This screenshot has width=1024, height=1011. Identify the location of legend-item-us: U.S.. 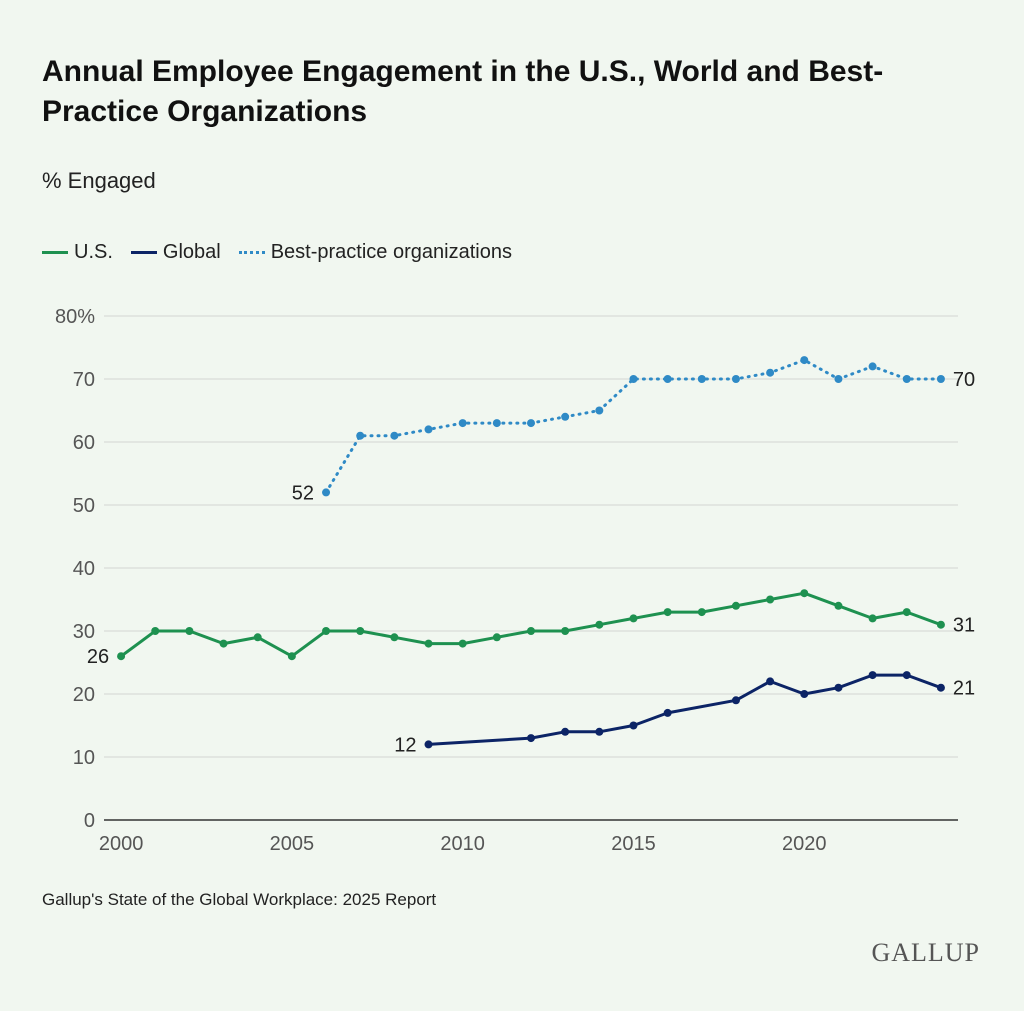
(77, 252).